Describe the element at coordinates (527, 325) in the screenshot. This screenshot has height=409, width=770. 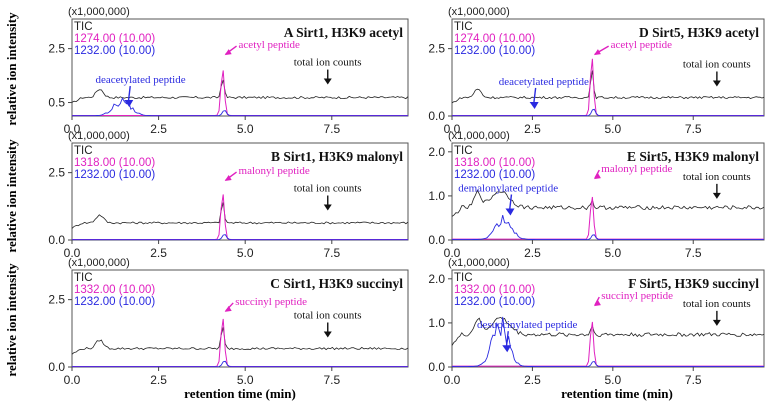
I see `deacyl-peptide-annotation: desuccinylated peptide` at that location.